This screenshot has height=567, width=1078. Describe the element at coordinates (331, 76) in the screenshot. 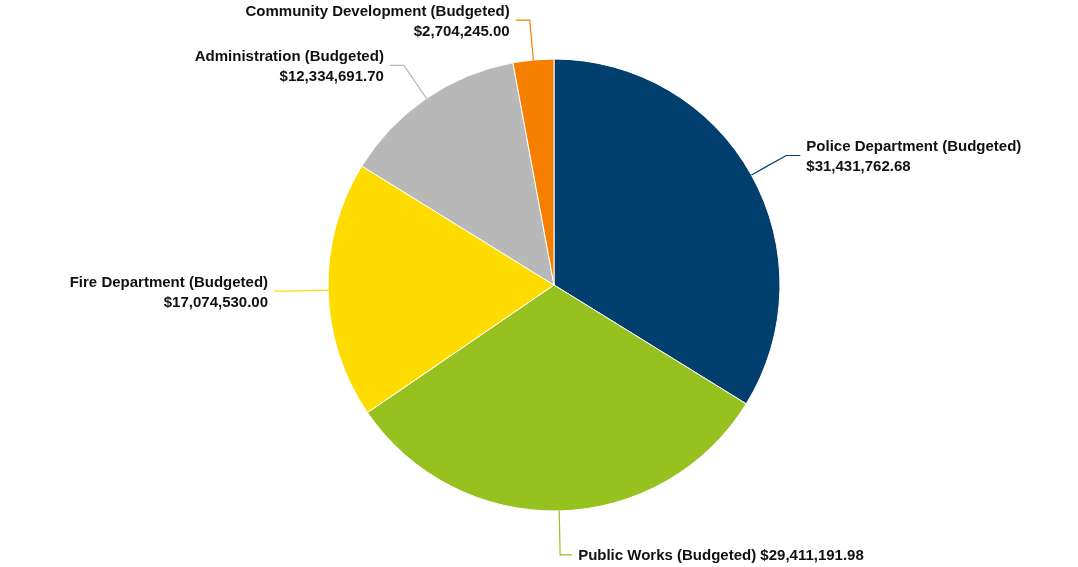

I see `data-label: $12,334,691.70` at that location.